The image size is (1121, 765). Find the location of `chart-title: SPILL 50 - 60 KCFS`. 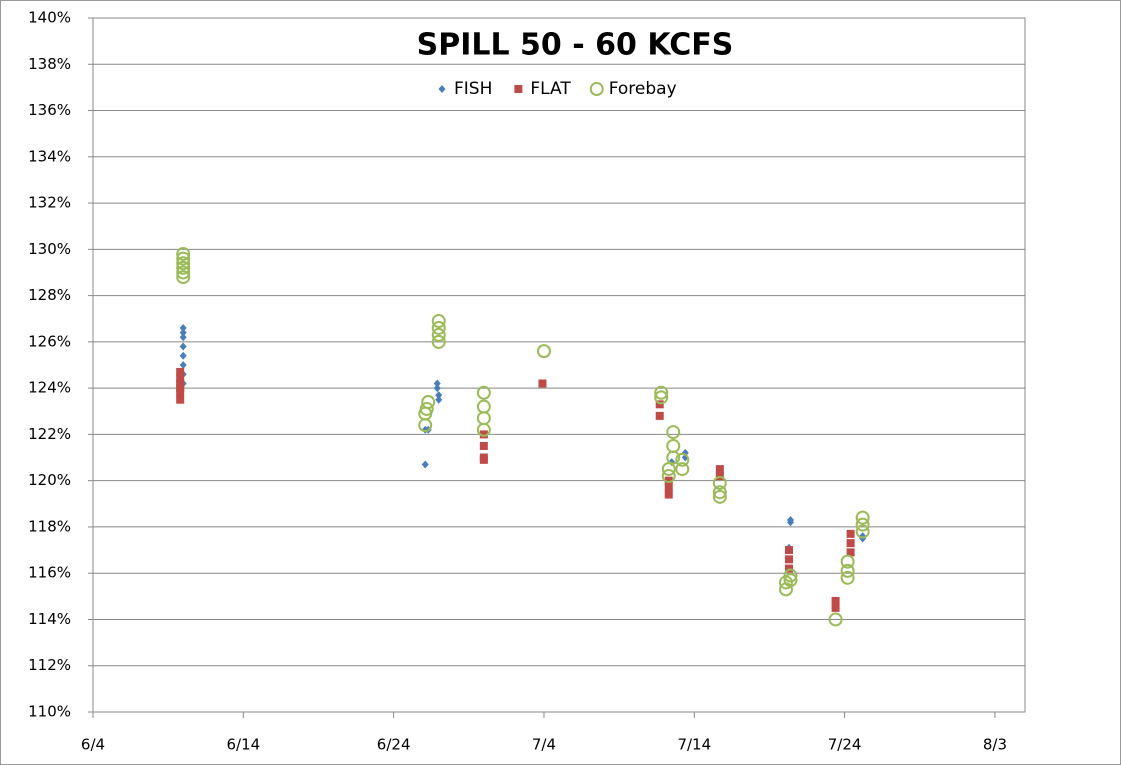

chart-title: SPILL 50 - 60 KCFS is located at coordinates (575, 45).